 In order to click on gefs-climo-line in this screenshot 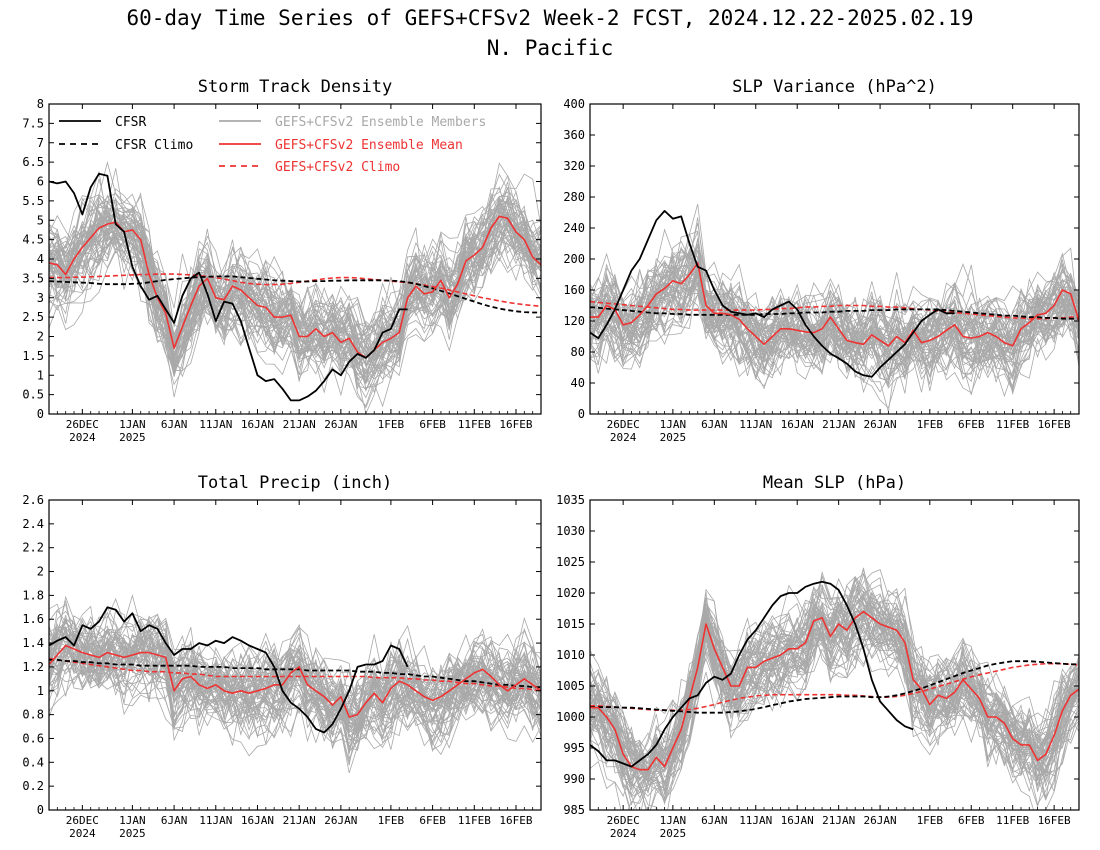, I will do `click(834, 310)`.